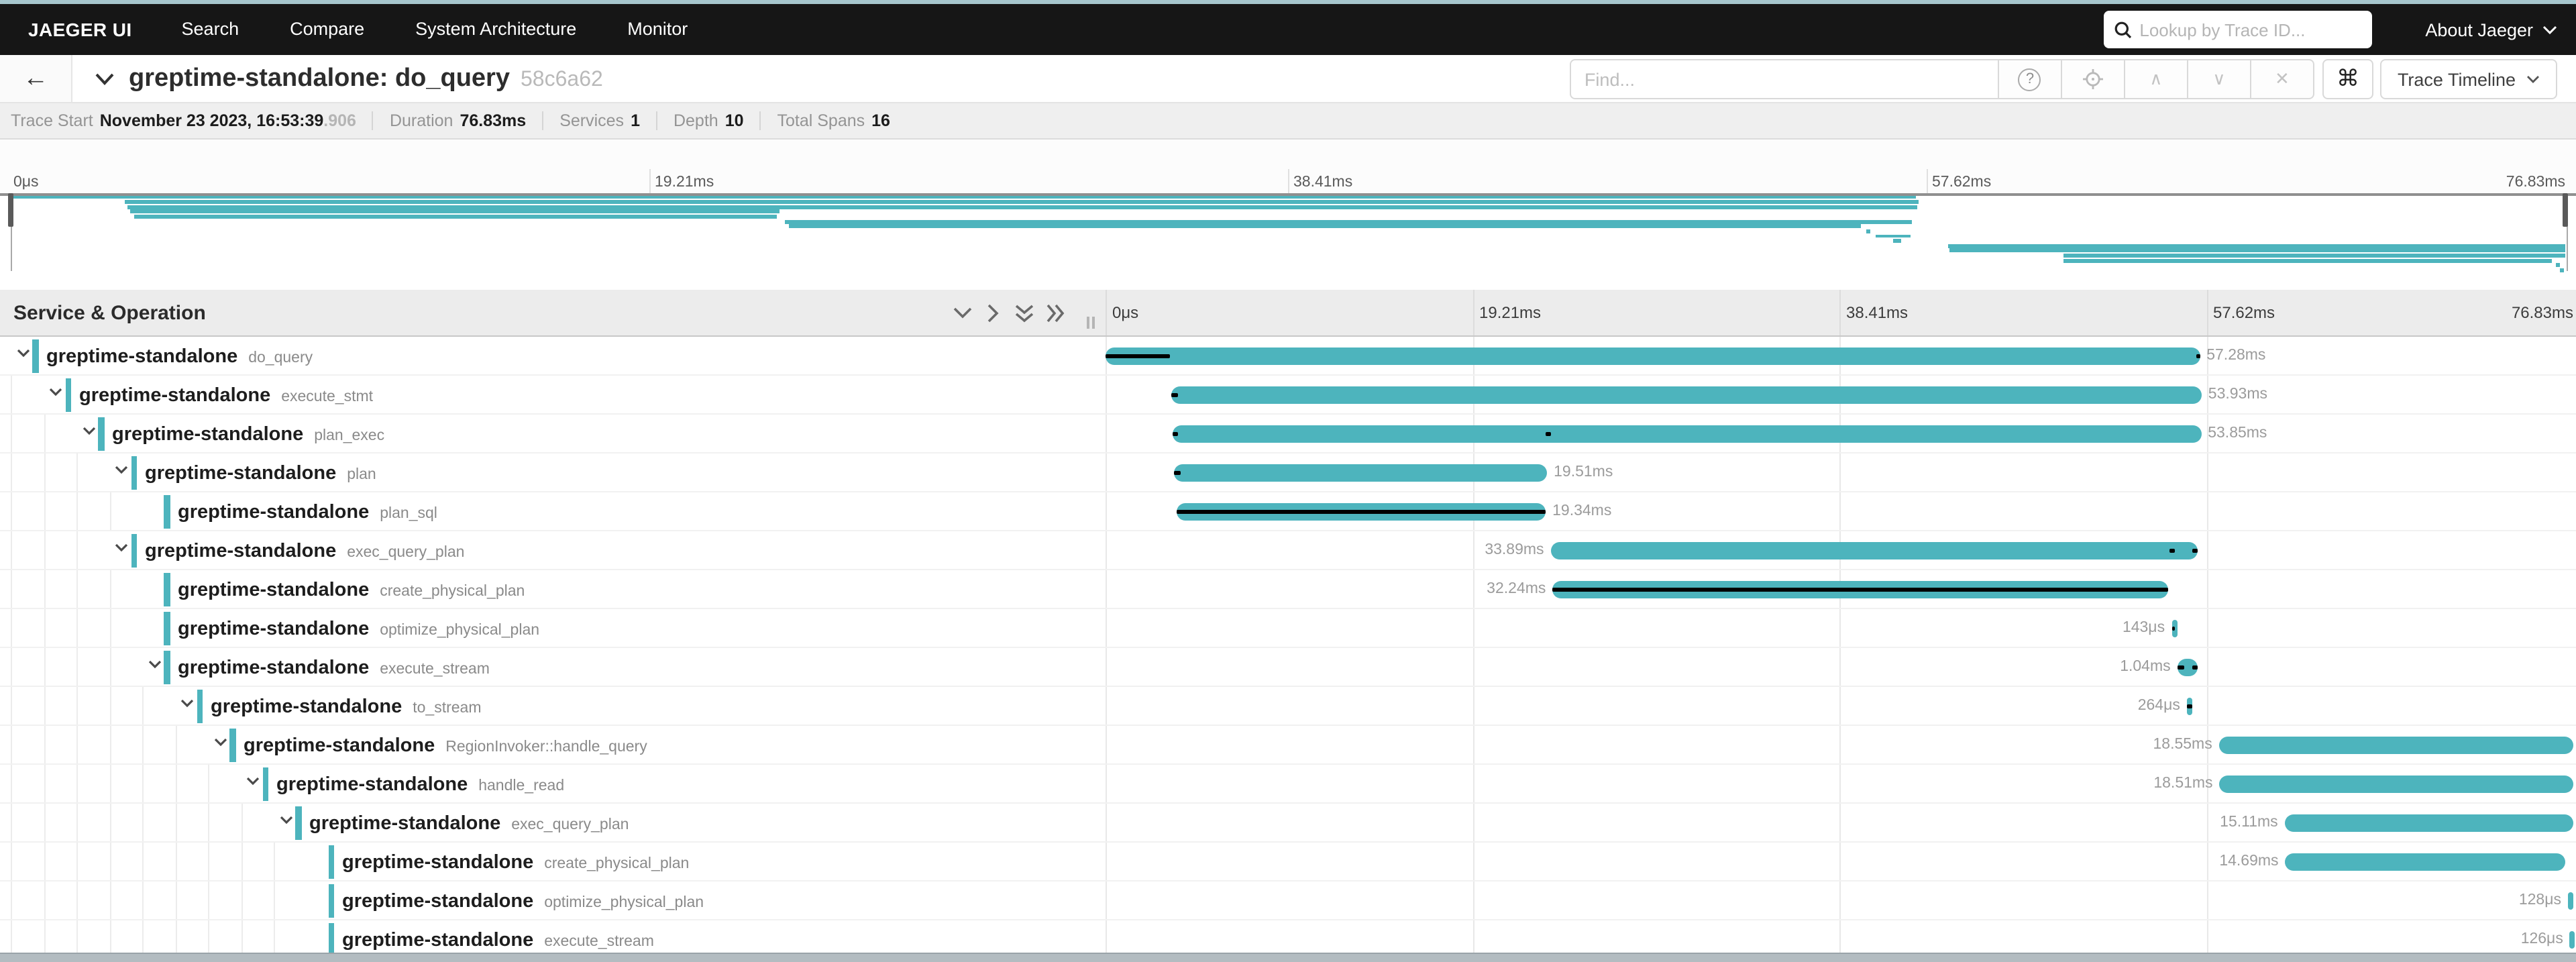  Describe the element at coordinates (2156, 79) in the screenshot. I see `find-prev-button: ∧` at that location.